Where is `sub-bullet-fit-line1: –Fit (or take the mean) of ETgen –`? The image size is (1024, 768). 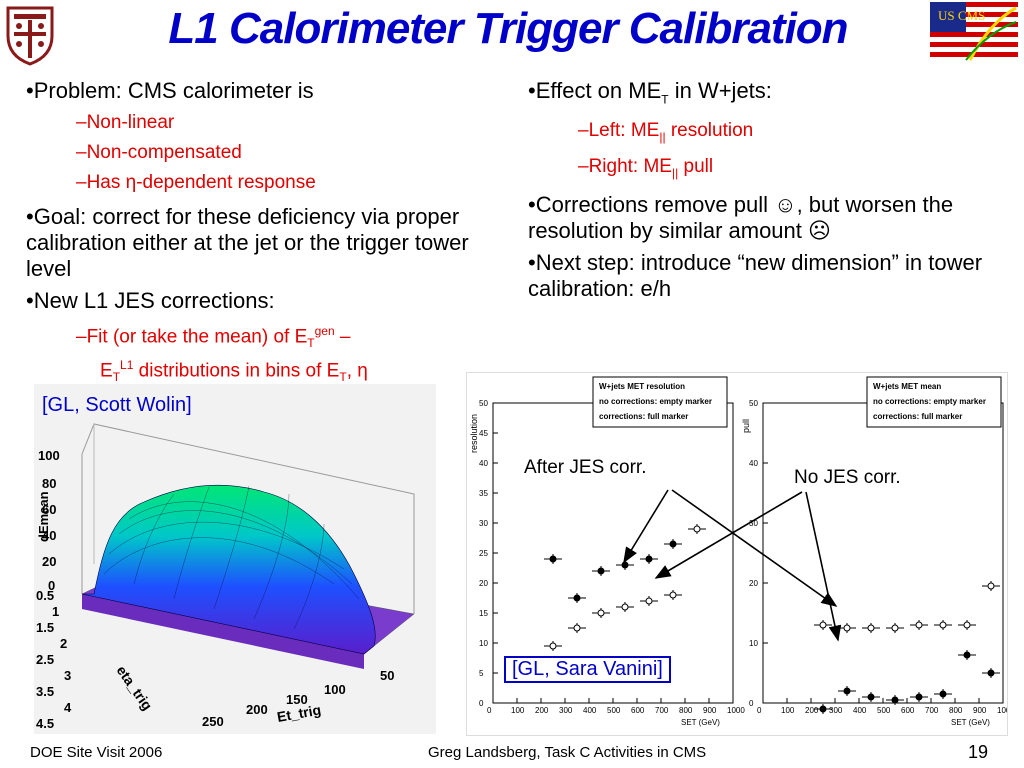 sub-bullet-fit-line1: –Fit (or take the mean) of ETgen – is located at coordinates (213, 337).